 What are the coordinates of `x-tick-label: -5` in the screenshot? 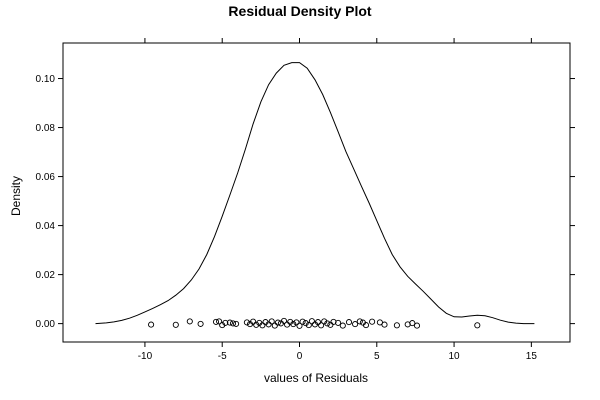 It's located at (222, 356).